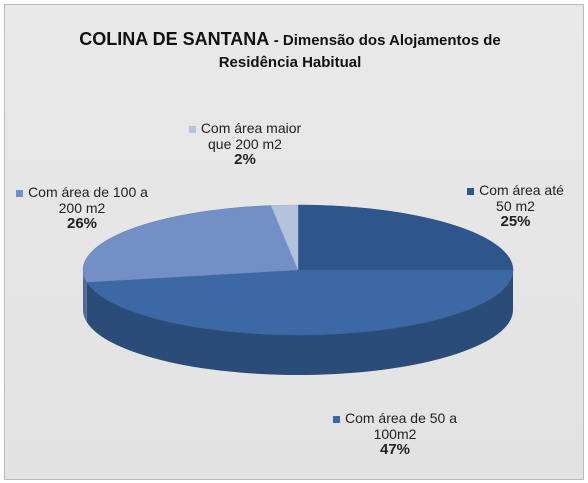  What do you see at coordinates (88, 200) in the screenshot?
I see `category-label: Com área de 100 a 200 m2` at bounding box center [88, 200].